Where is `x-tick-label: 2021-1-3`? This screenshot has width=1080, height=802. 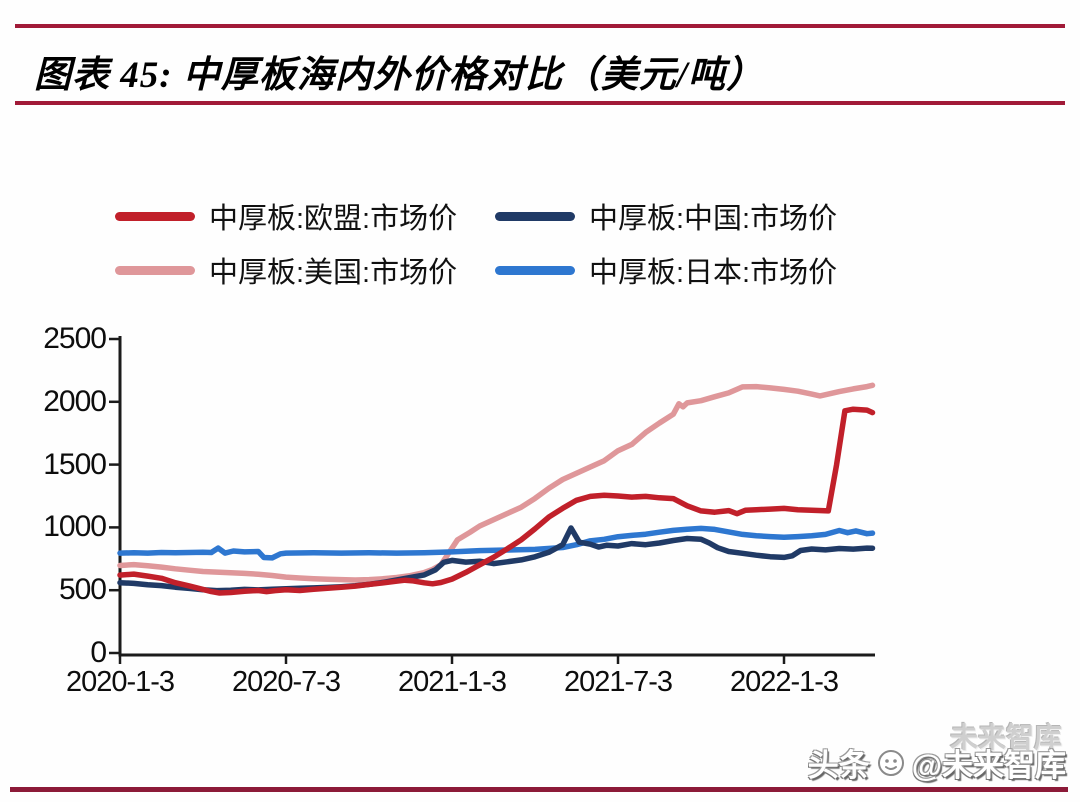 x-tick-label: 2021-1-3 is located at coordinates (452, 682).